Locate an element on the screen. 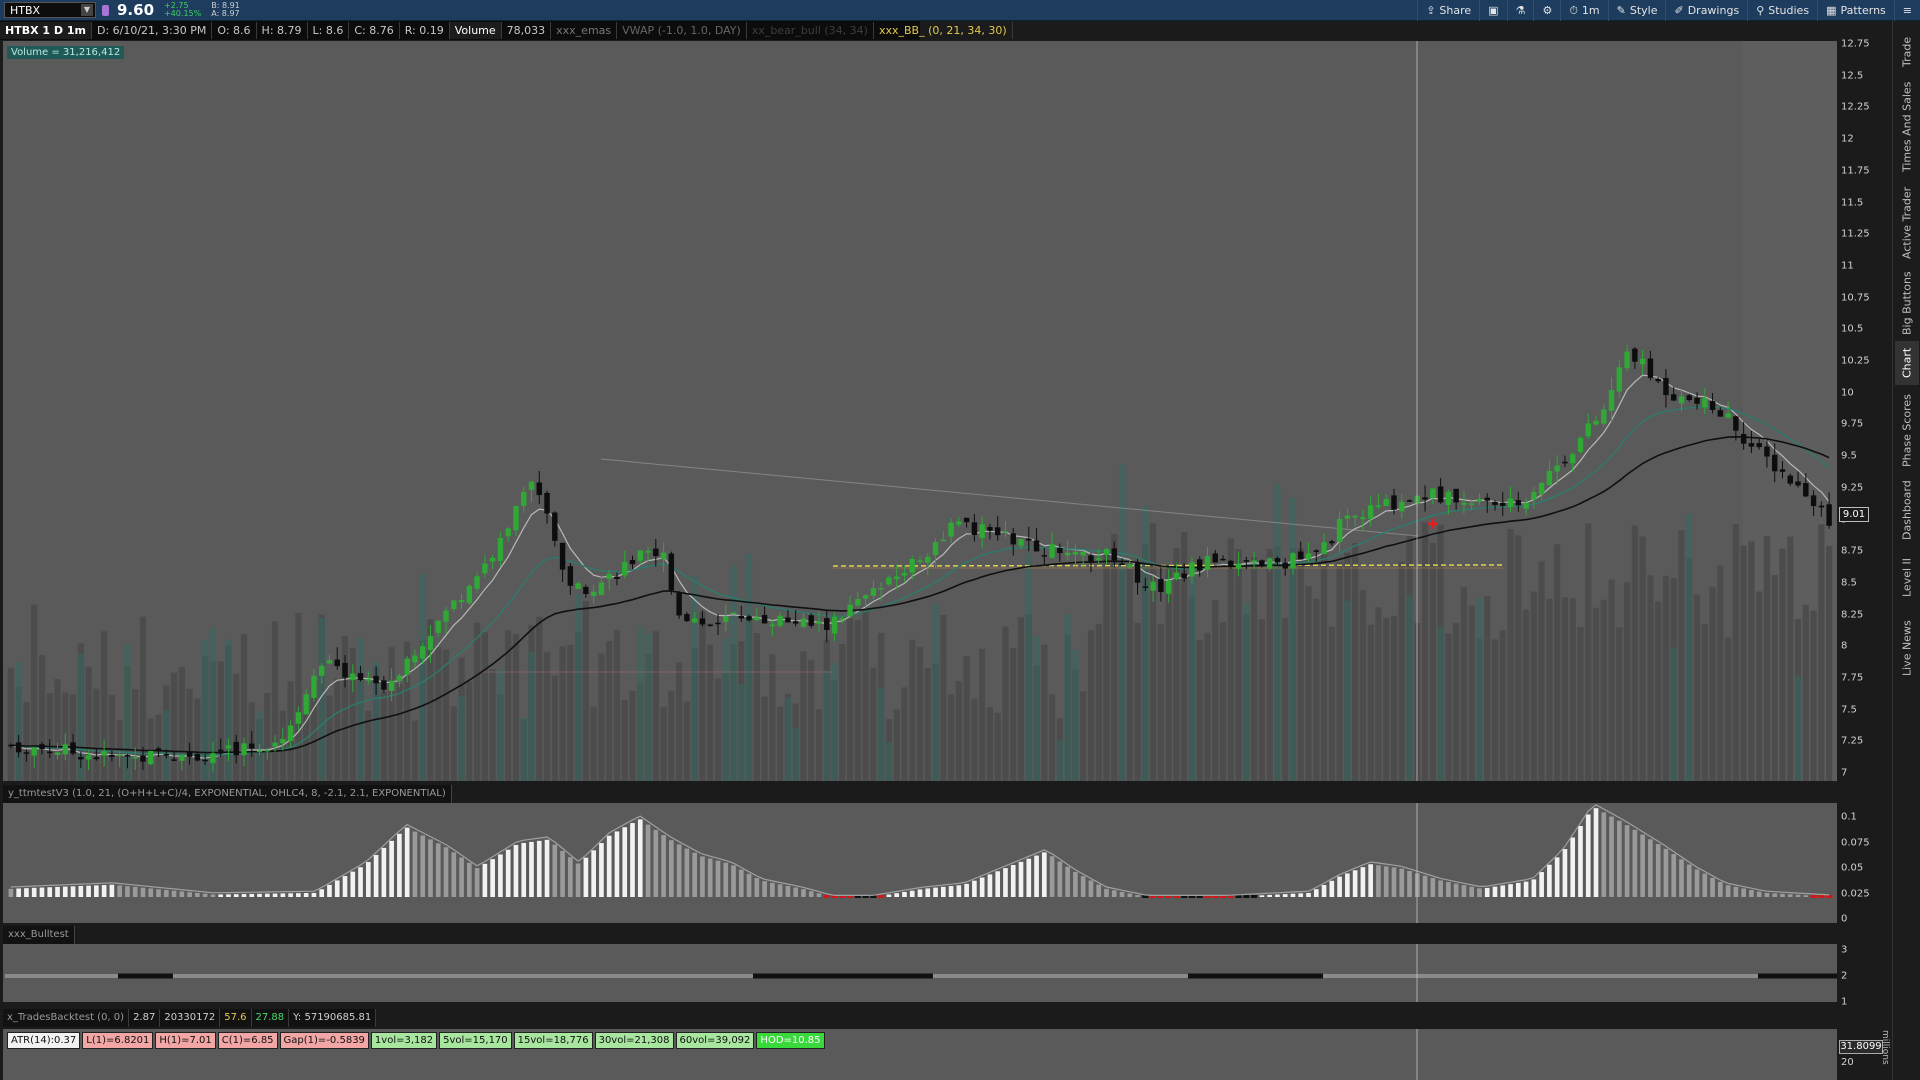 This screenshot has height=1080, width=1920. drawings-button: ✐ Drawings is located at coordinates (1706, 10).